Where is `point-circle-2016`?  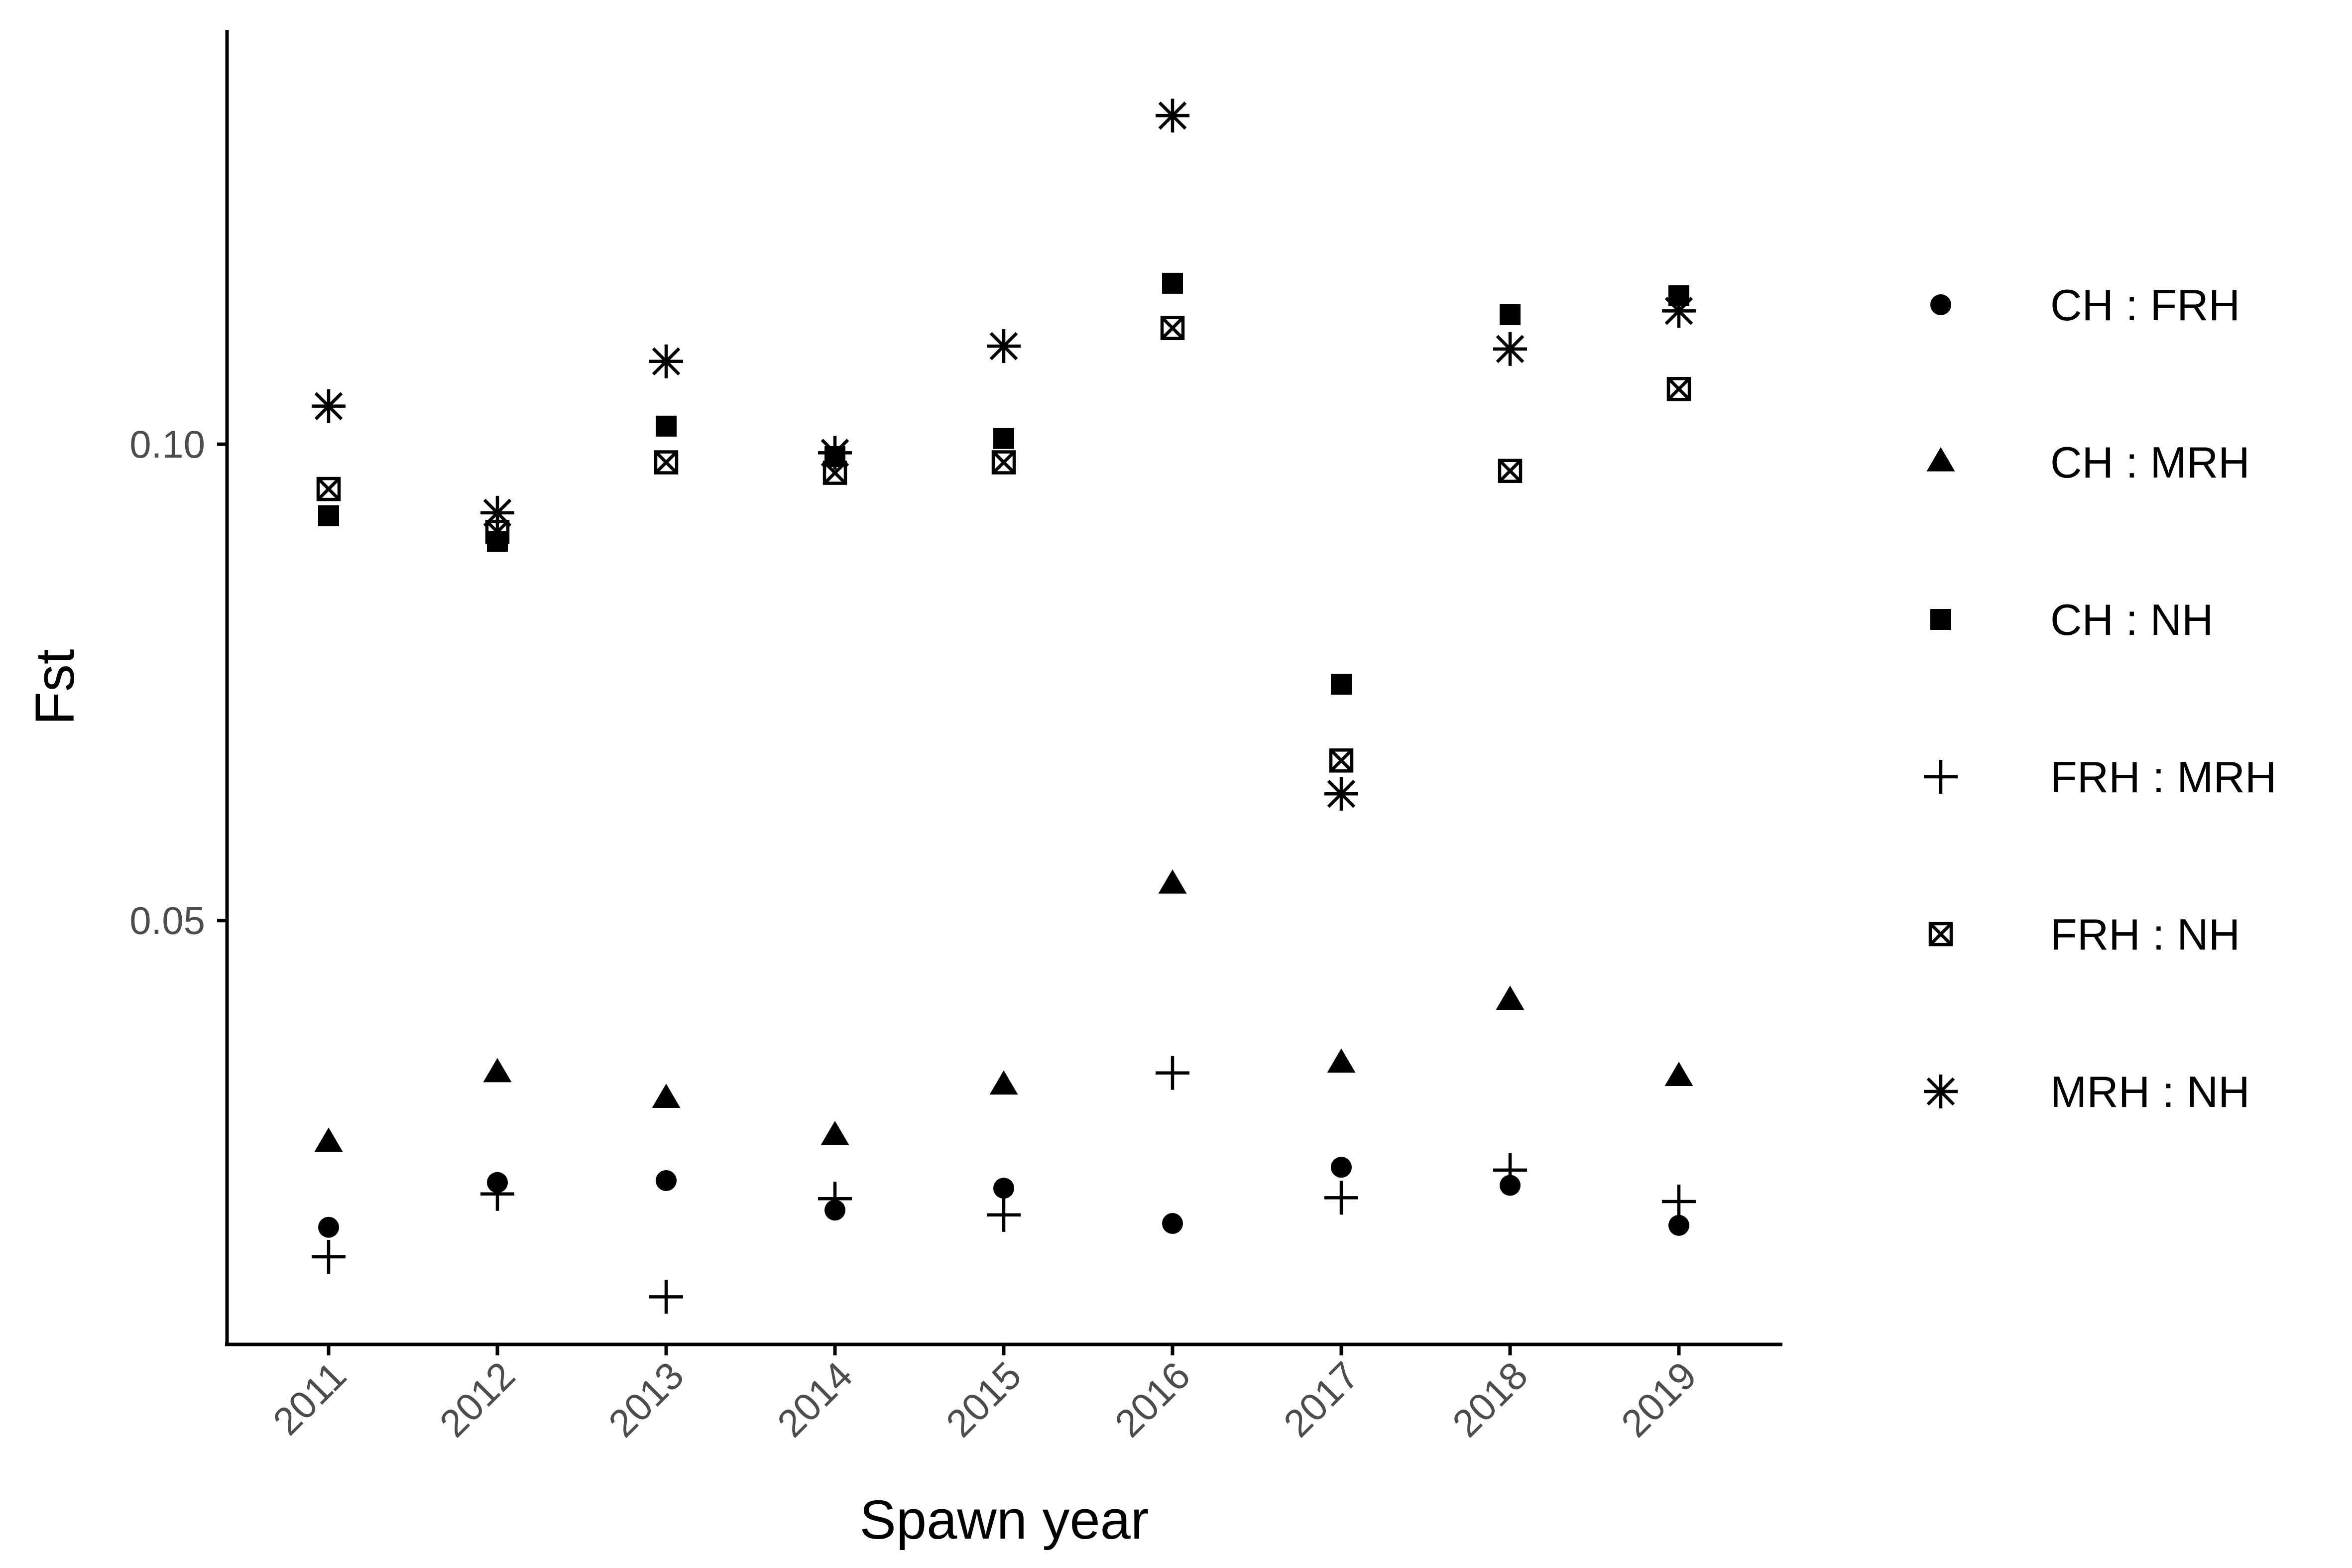
point-circle-2016 is located at coordinates (1172, 1223).